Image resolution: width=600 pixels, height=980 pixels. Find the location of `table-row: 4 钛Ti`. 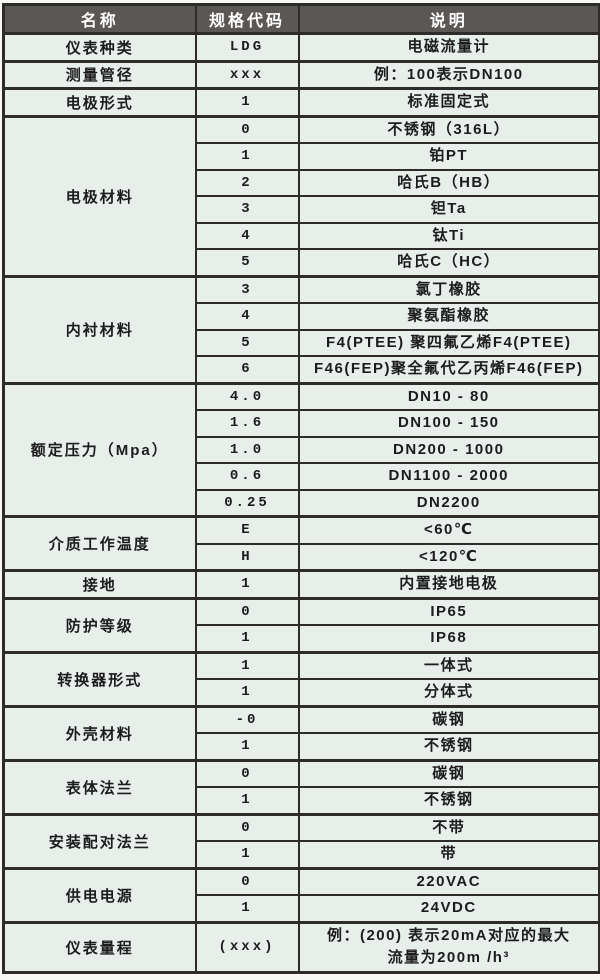

table-row: 4 钛Ti is located at coordinates (302, 235).